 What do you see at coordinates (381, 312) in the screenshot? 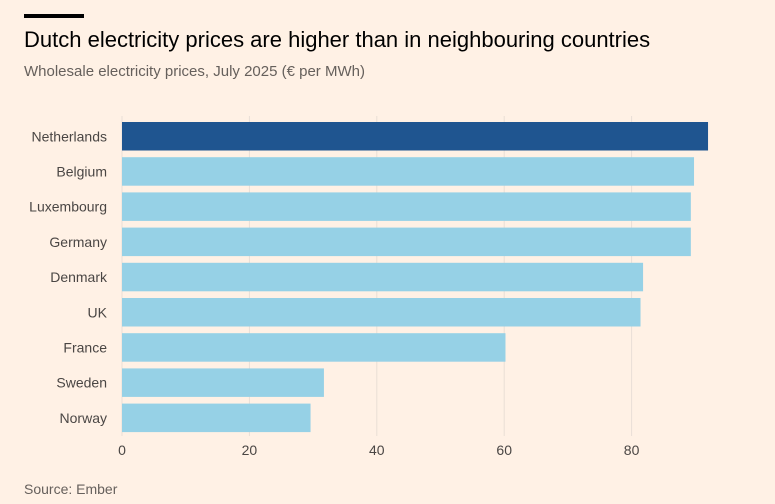
I see `bar-uk` at bounding box center [381, 312].